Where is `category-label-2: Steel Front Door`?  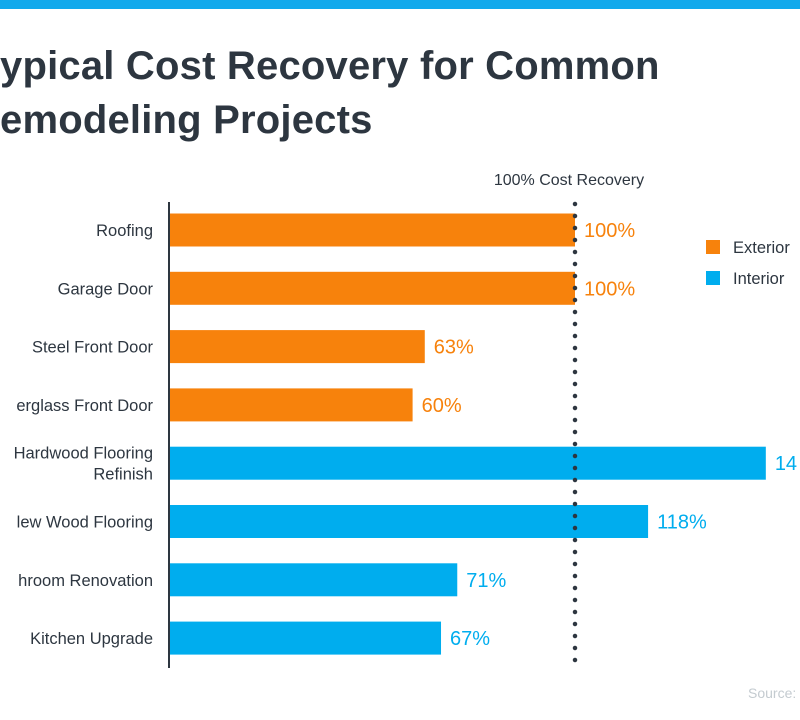 category-label-2: Steel Front Door is located at coordinates (93, 348).